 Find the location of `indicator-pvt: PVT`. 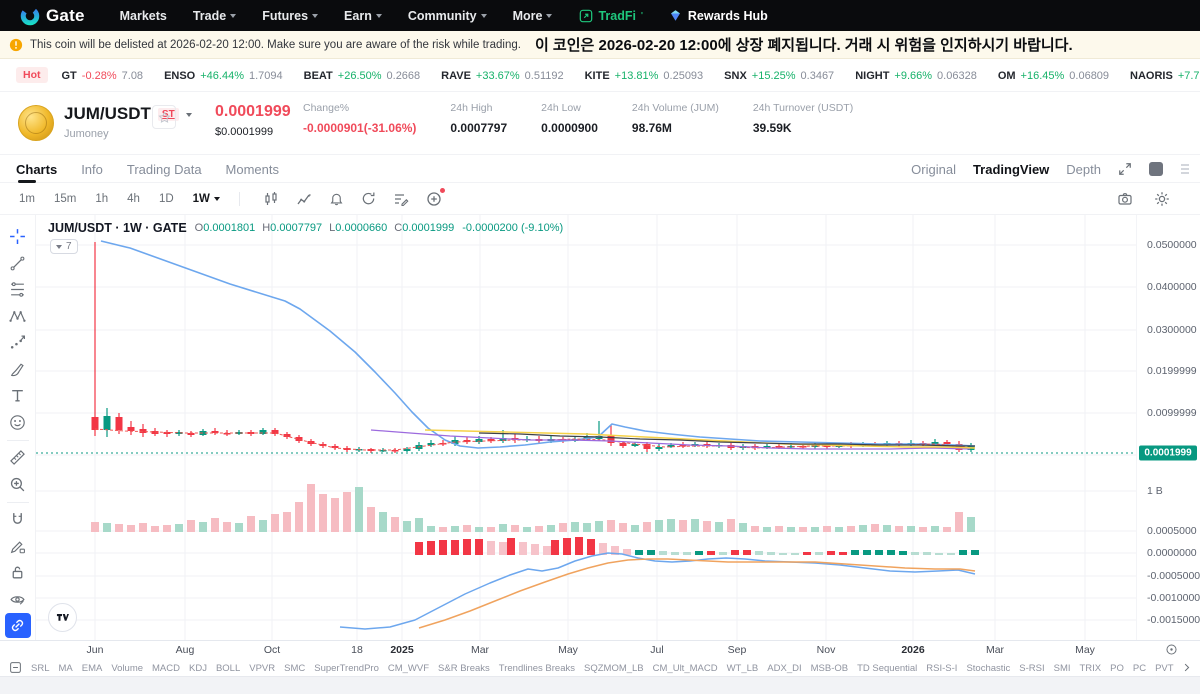

indicator-pvt: PVT is located at coordinates (1164, 668).